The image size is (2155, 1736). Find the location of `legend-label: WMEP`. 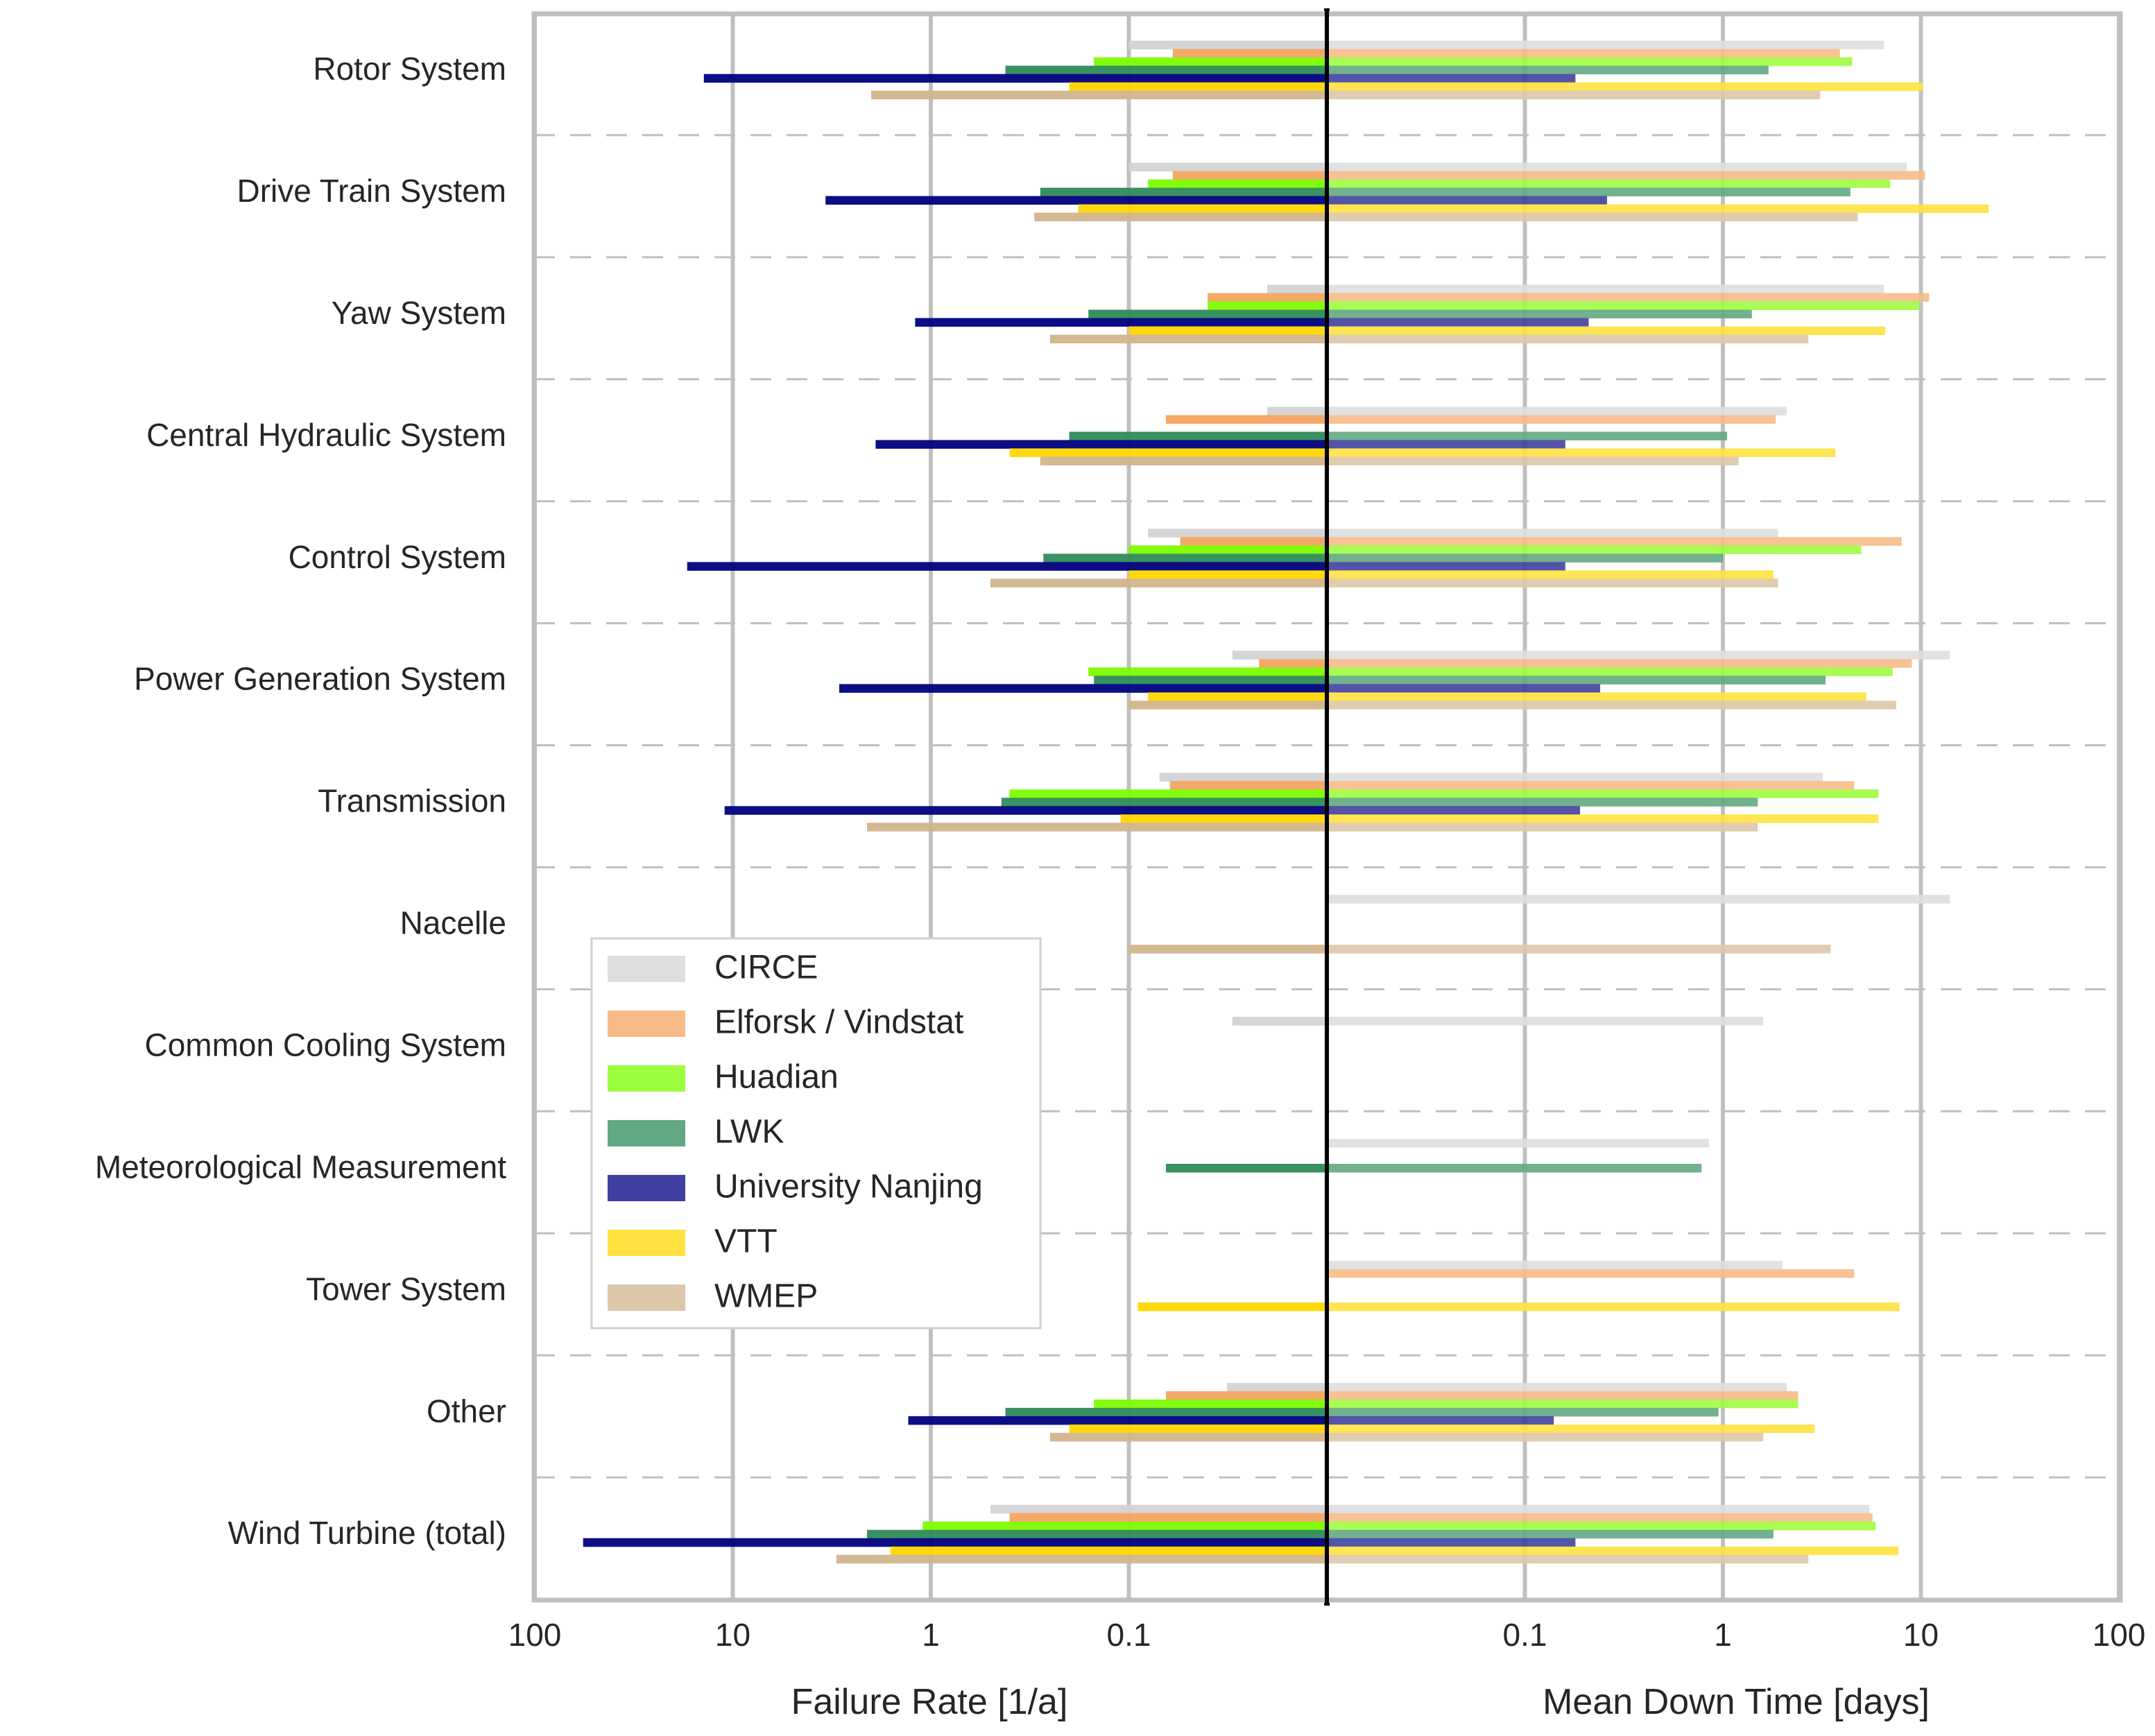

legend-label: WMEP is located at coordinates (766, 1296).